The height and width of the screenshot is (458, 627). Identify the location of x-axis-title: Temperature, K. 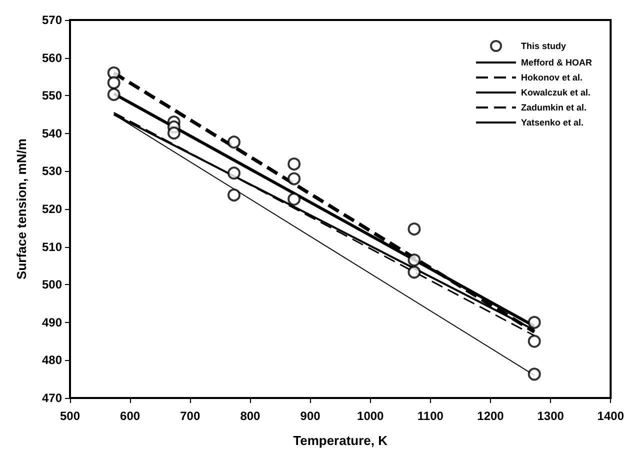
(340, 440).